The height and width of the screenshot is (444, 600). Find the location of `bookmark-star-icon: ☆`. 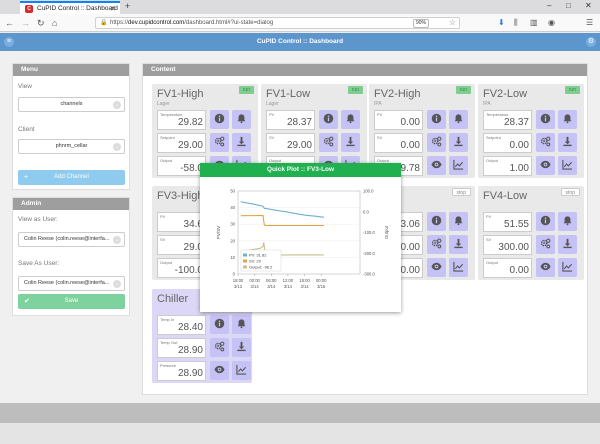

bookmark-star-icon: ☆ is located at coordinates (452, 22).